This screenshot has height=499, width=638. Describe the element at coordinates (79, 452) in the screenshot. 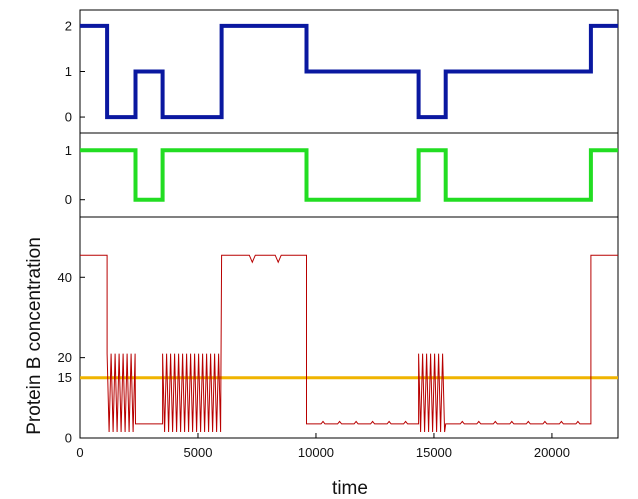

I see `x-tick-label: 0` at that location.